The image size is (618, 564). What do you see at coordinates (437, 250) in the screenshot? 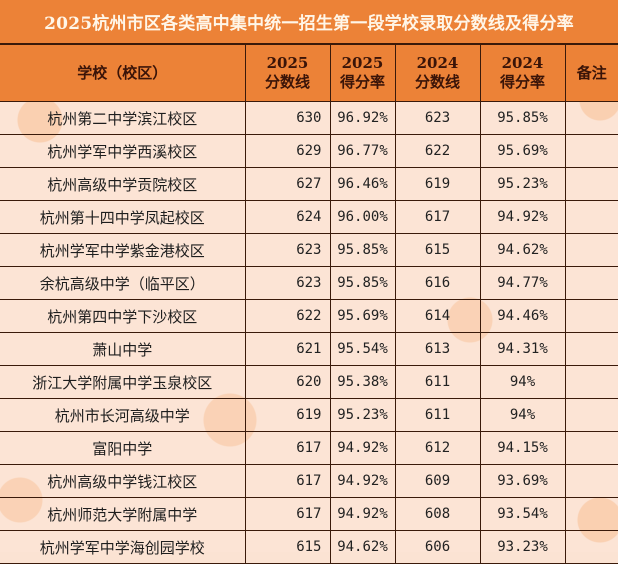
I see `score-2024-cell: 615` at bounding box center [437, 250].